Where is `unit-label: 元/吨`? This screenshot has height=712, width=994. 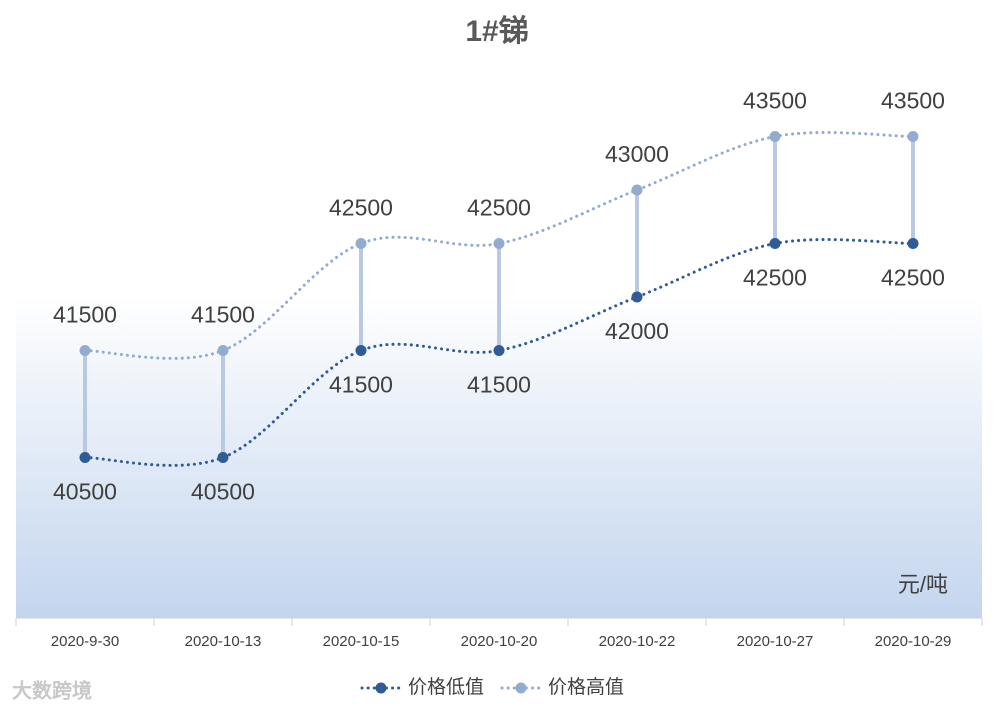 unit-label: 元/吨 is located at coordinates (923, 584).